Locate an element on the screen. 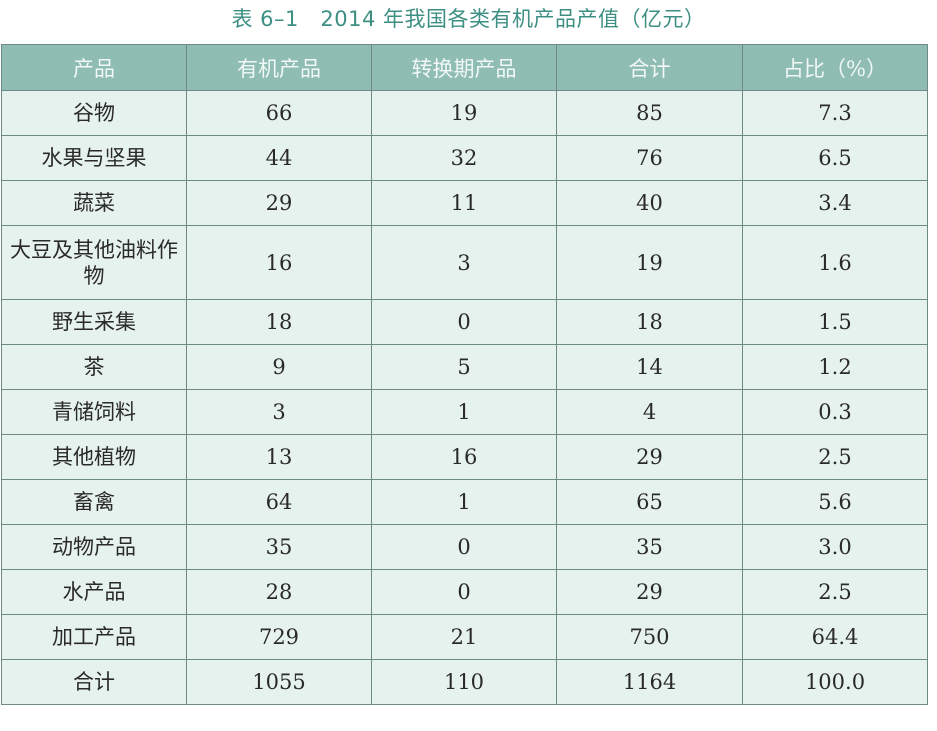 The width and height of the screenshot is (937, 731). table-header-row: 产品 有机产品 转换期产品 合计 占比（%） is located at coordinates (464, 67).